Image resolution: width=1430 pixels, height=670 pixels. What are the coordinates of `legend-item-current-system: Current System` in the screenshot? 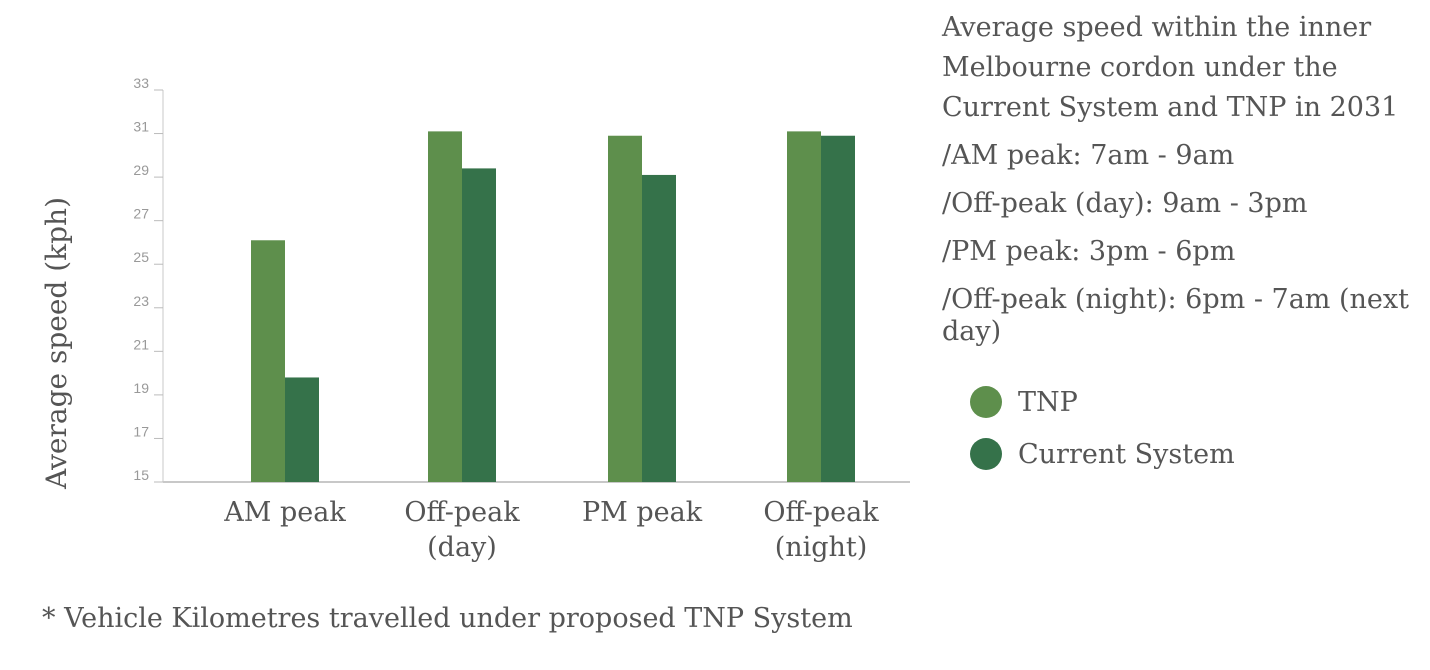 It's located at (1177, 454).